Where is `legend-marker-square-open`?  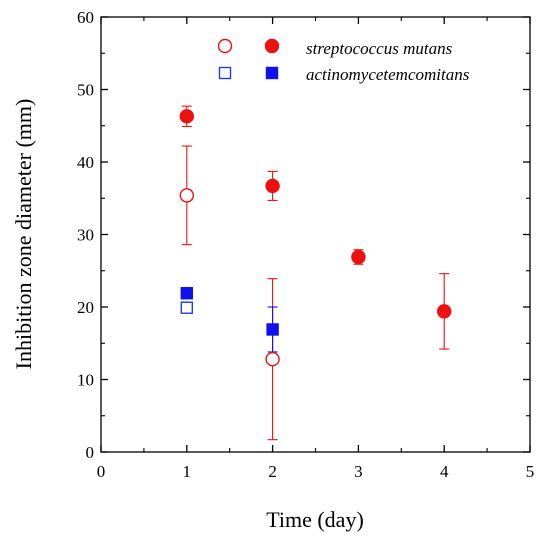
legend-marker-square-open is located at coordinates (225, 73).